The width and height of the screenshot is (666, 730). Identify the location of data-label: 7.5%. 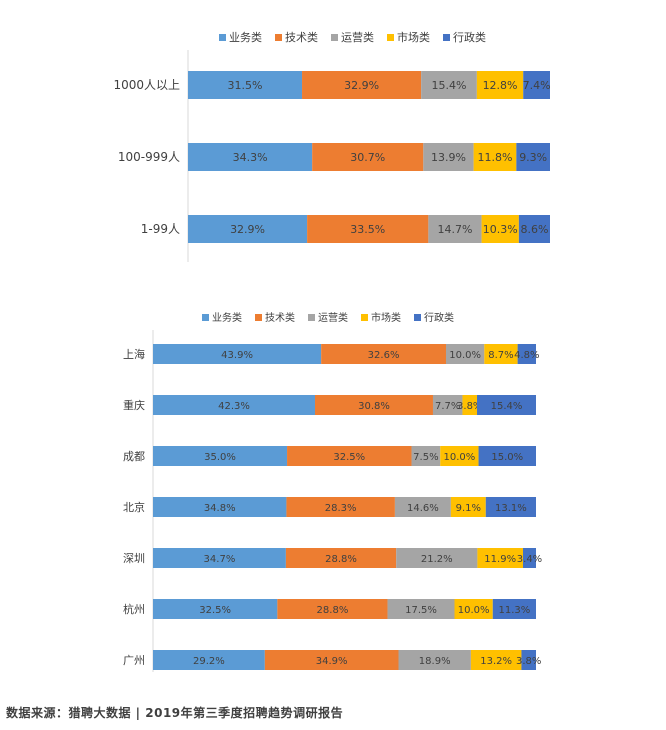
(425, 457).